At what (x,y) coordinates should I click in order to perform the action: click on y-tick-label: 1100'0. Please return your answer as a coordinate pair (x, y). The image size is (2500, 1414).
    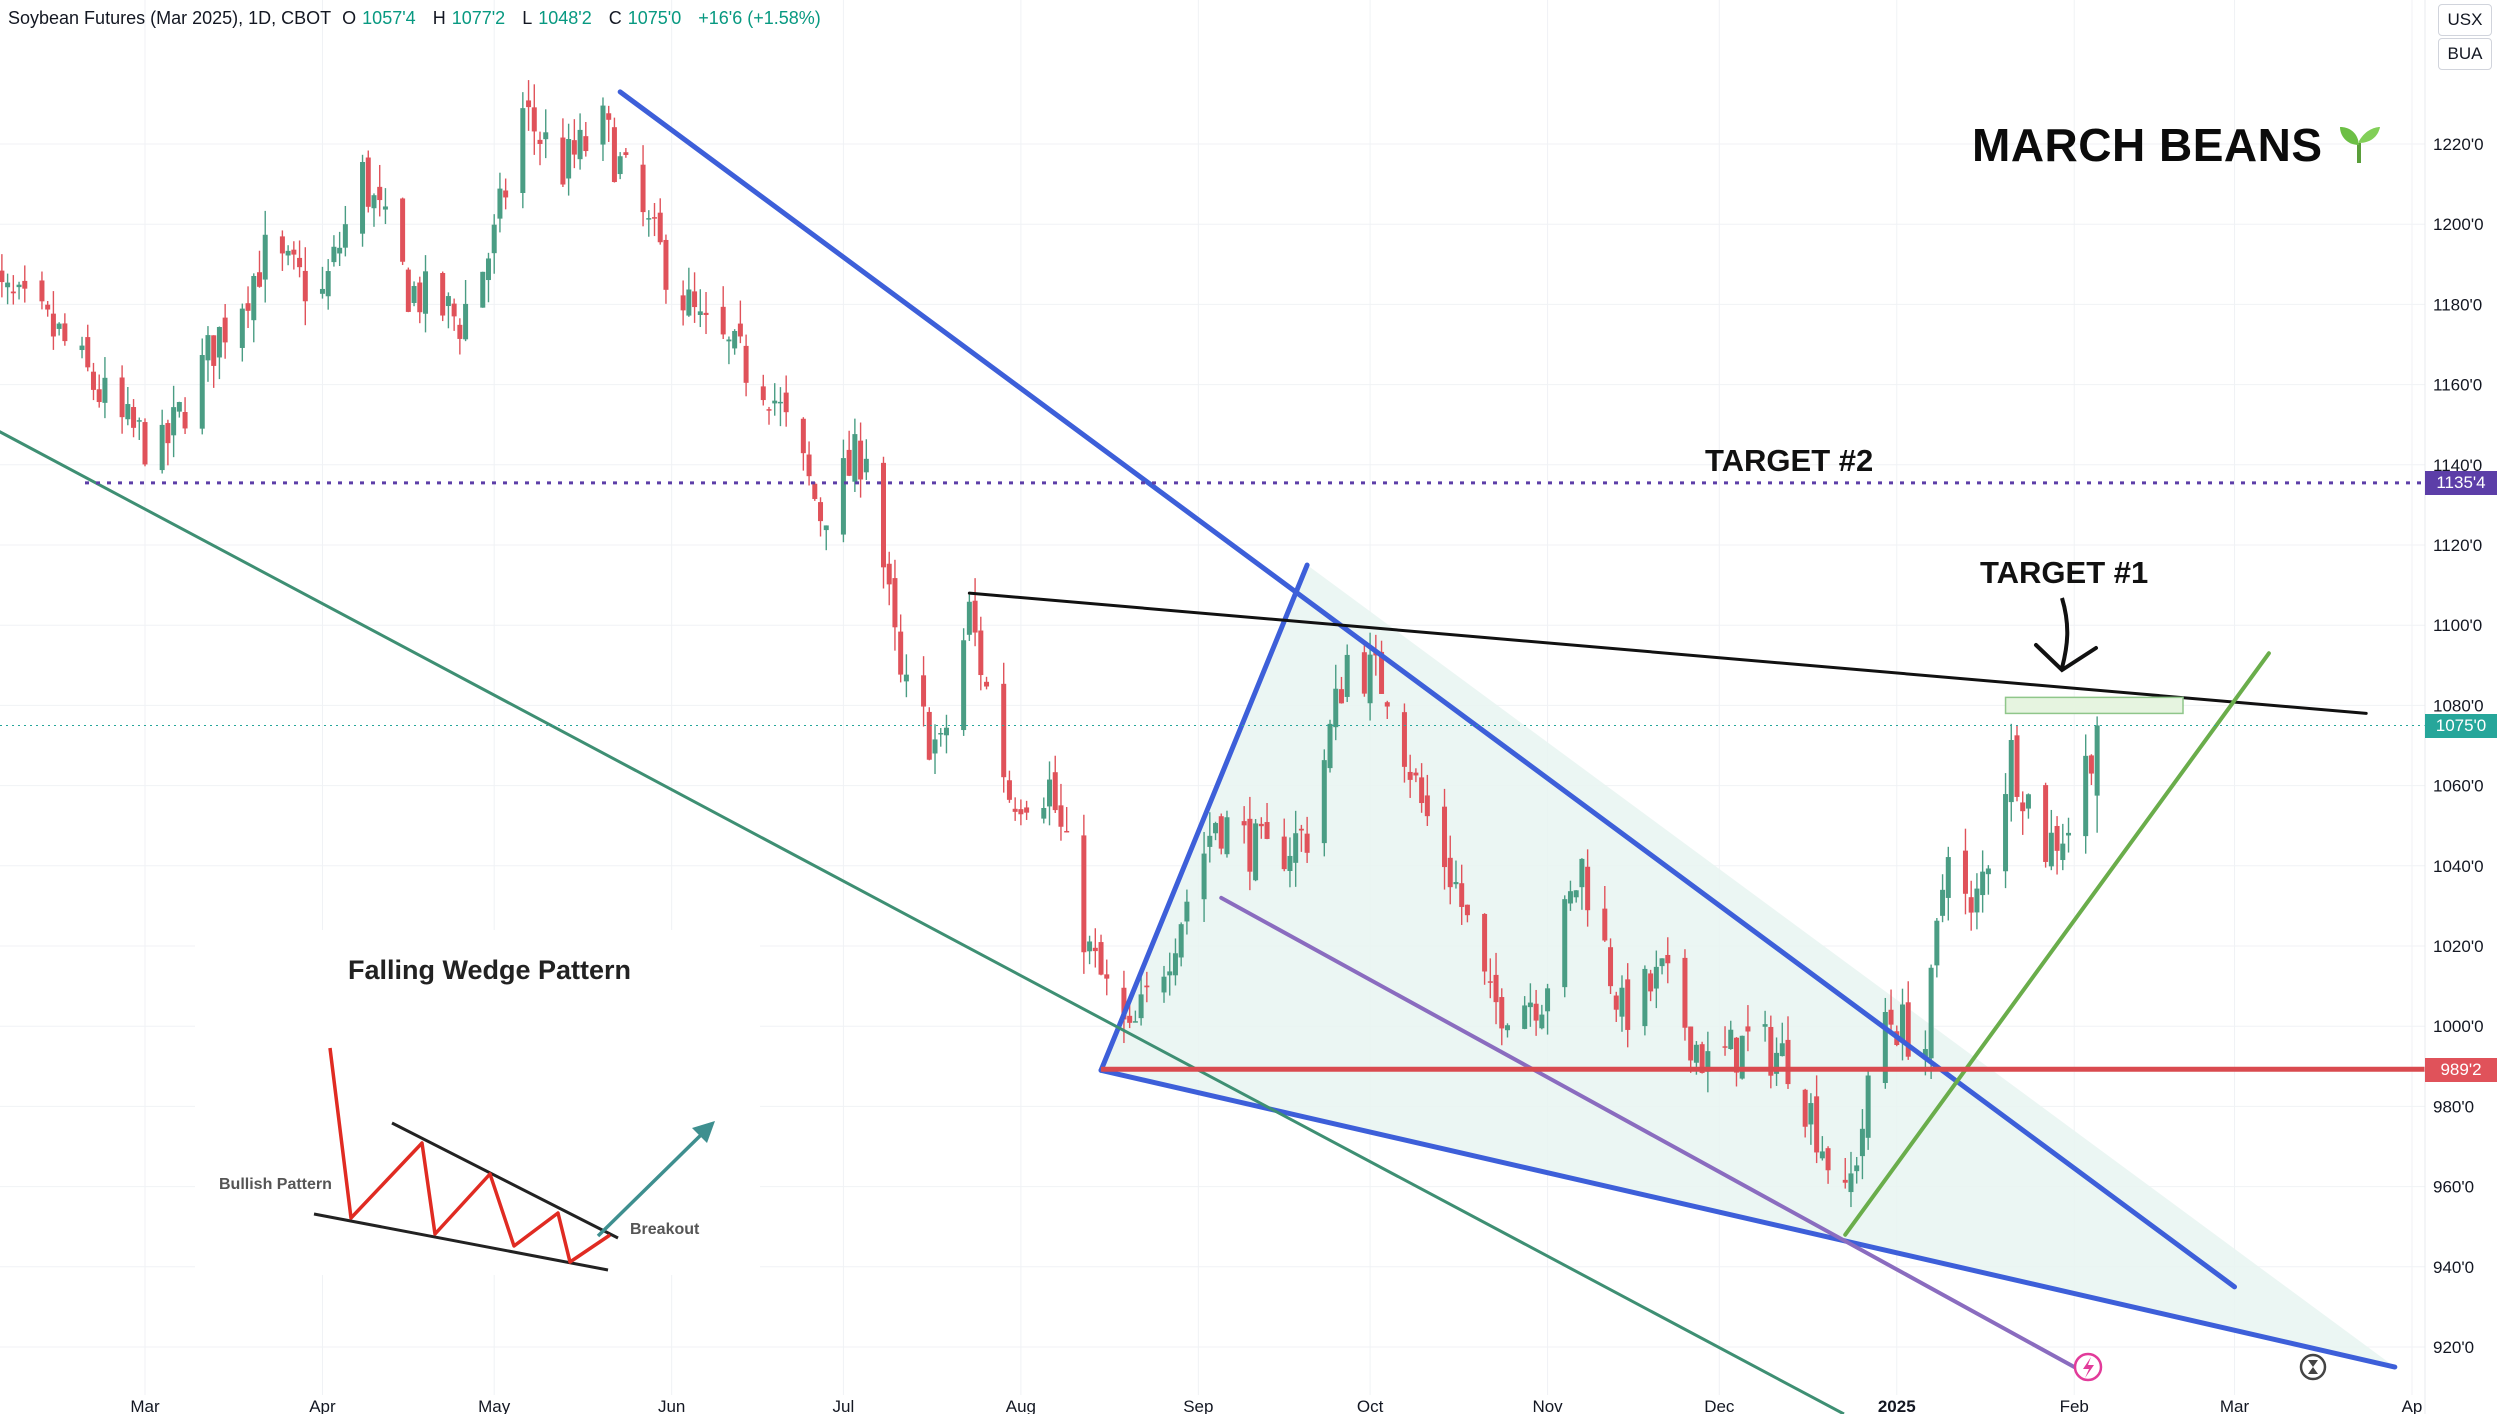
    Looking at the image, I should click on (2457, 625).